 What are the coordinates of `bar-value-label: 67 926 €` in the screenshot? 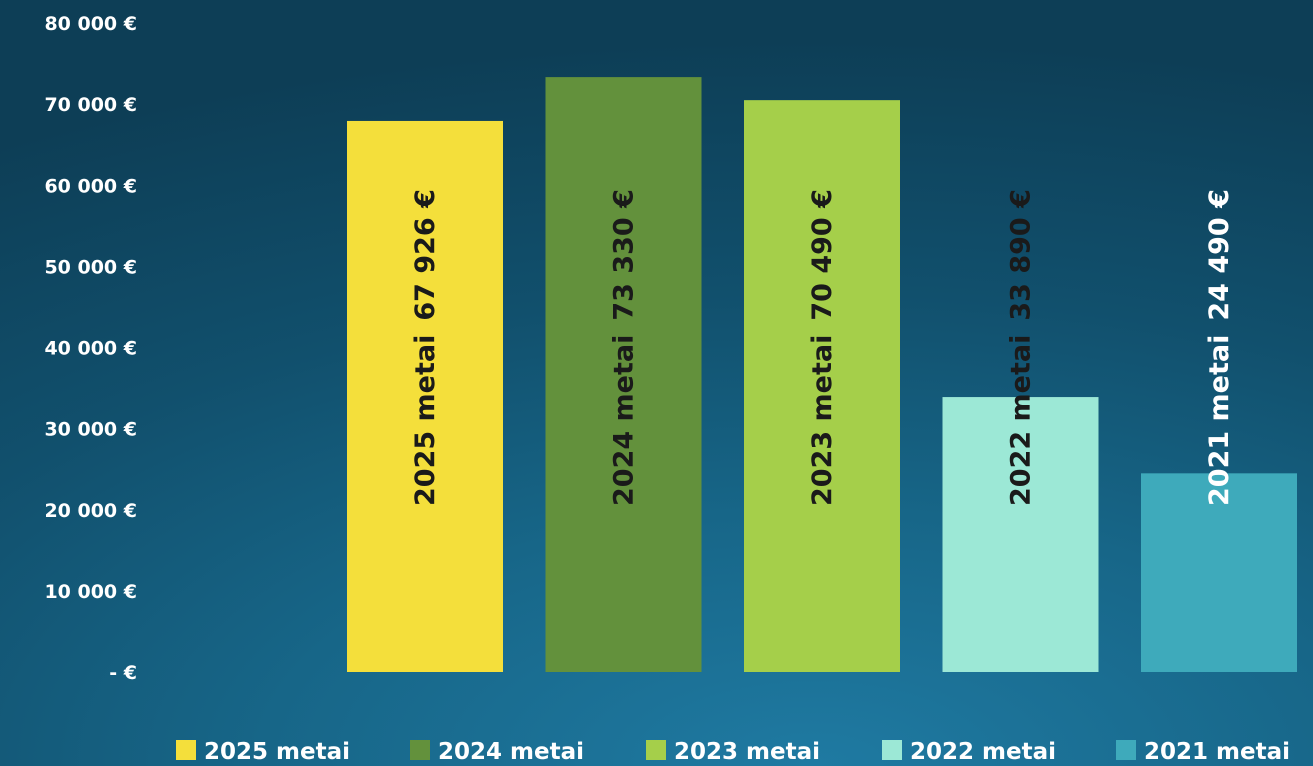 It's located at (425, 255).